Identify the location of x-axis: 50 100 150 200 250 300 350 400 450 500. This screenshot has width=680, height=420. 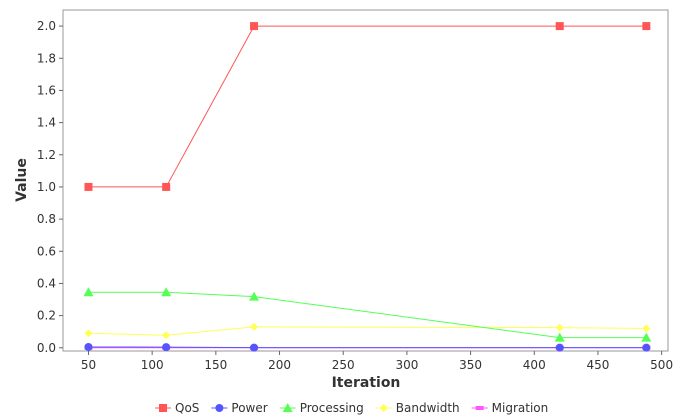
(377, 361).